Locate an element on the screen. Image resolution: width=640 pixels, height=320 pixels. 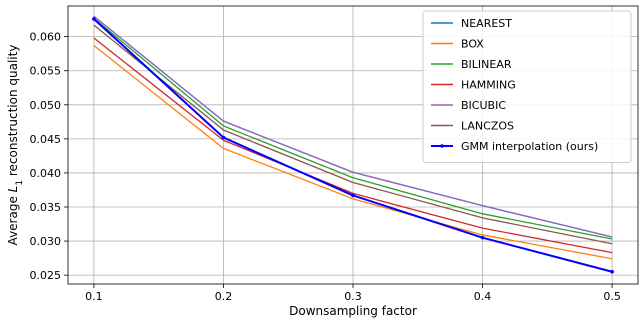
y-tick-label: 0.050 is located at coordinates (46, 105).